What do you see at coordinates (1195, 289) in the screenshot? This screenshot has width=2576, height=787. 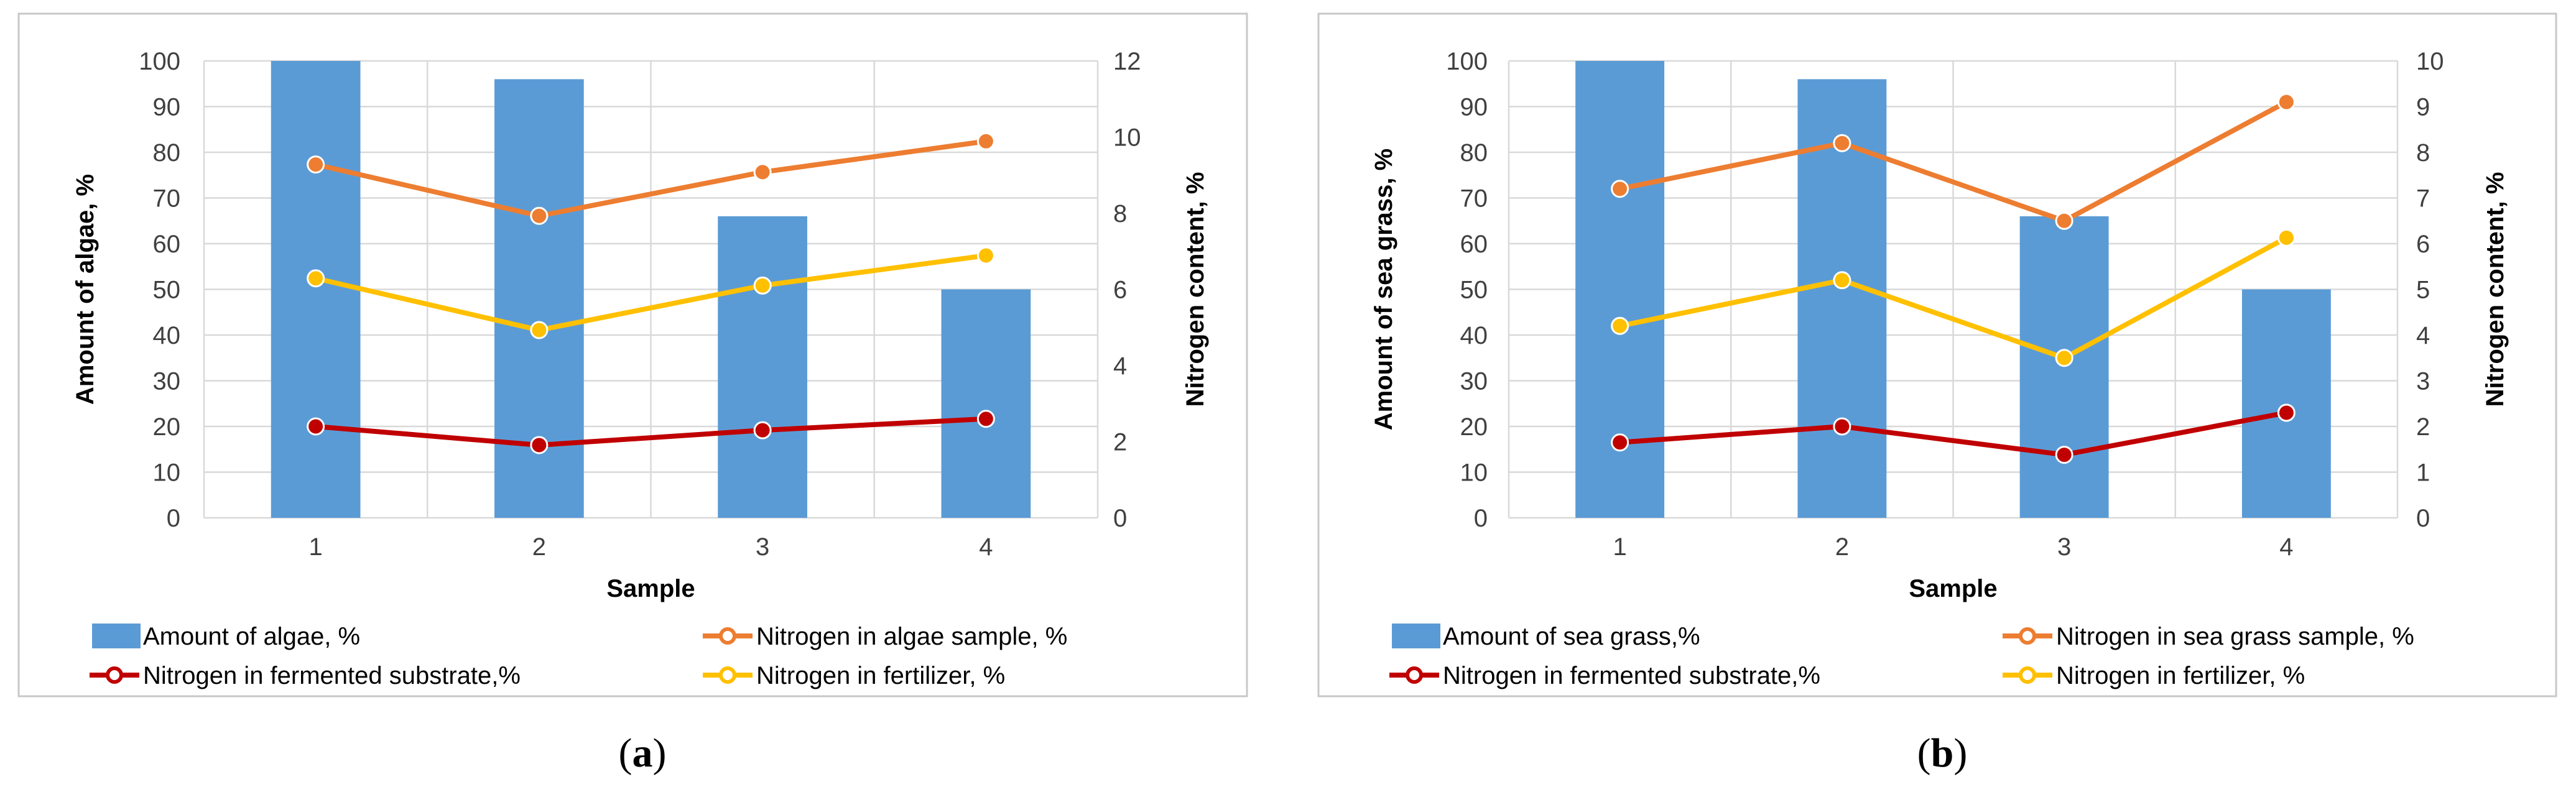 I see `chart-a-ylabel-right: Nitrogen content, %` at bounding box center [1195, 289].